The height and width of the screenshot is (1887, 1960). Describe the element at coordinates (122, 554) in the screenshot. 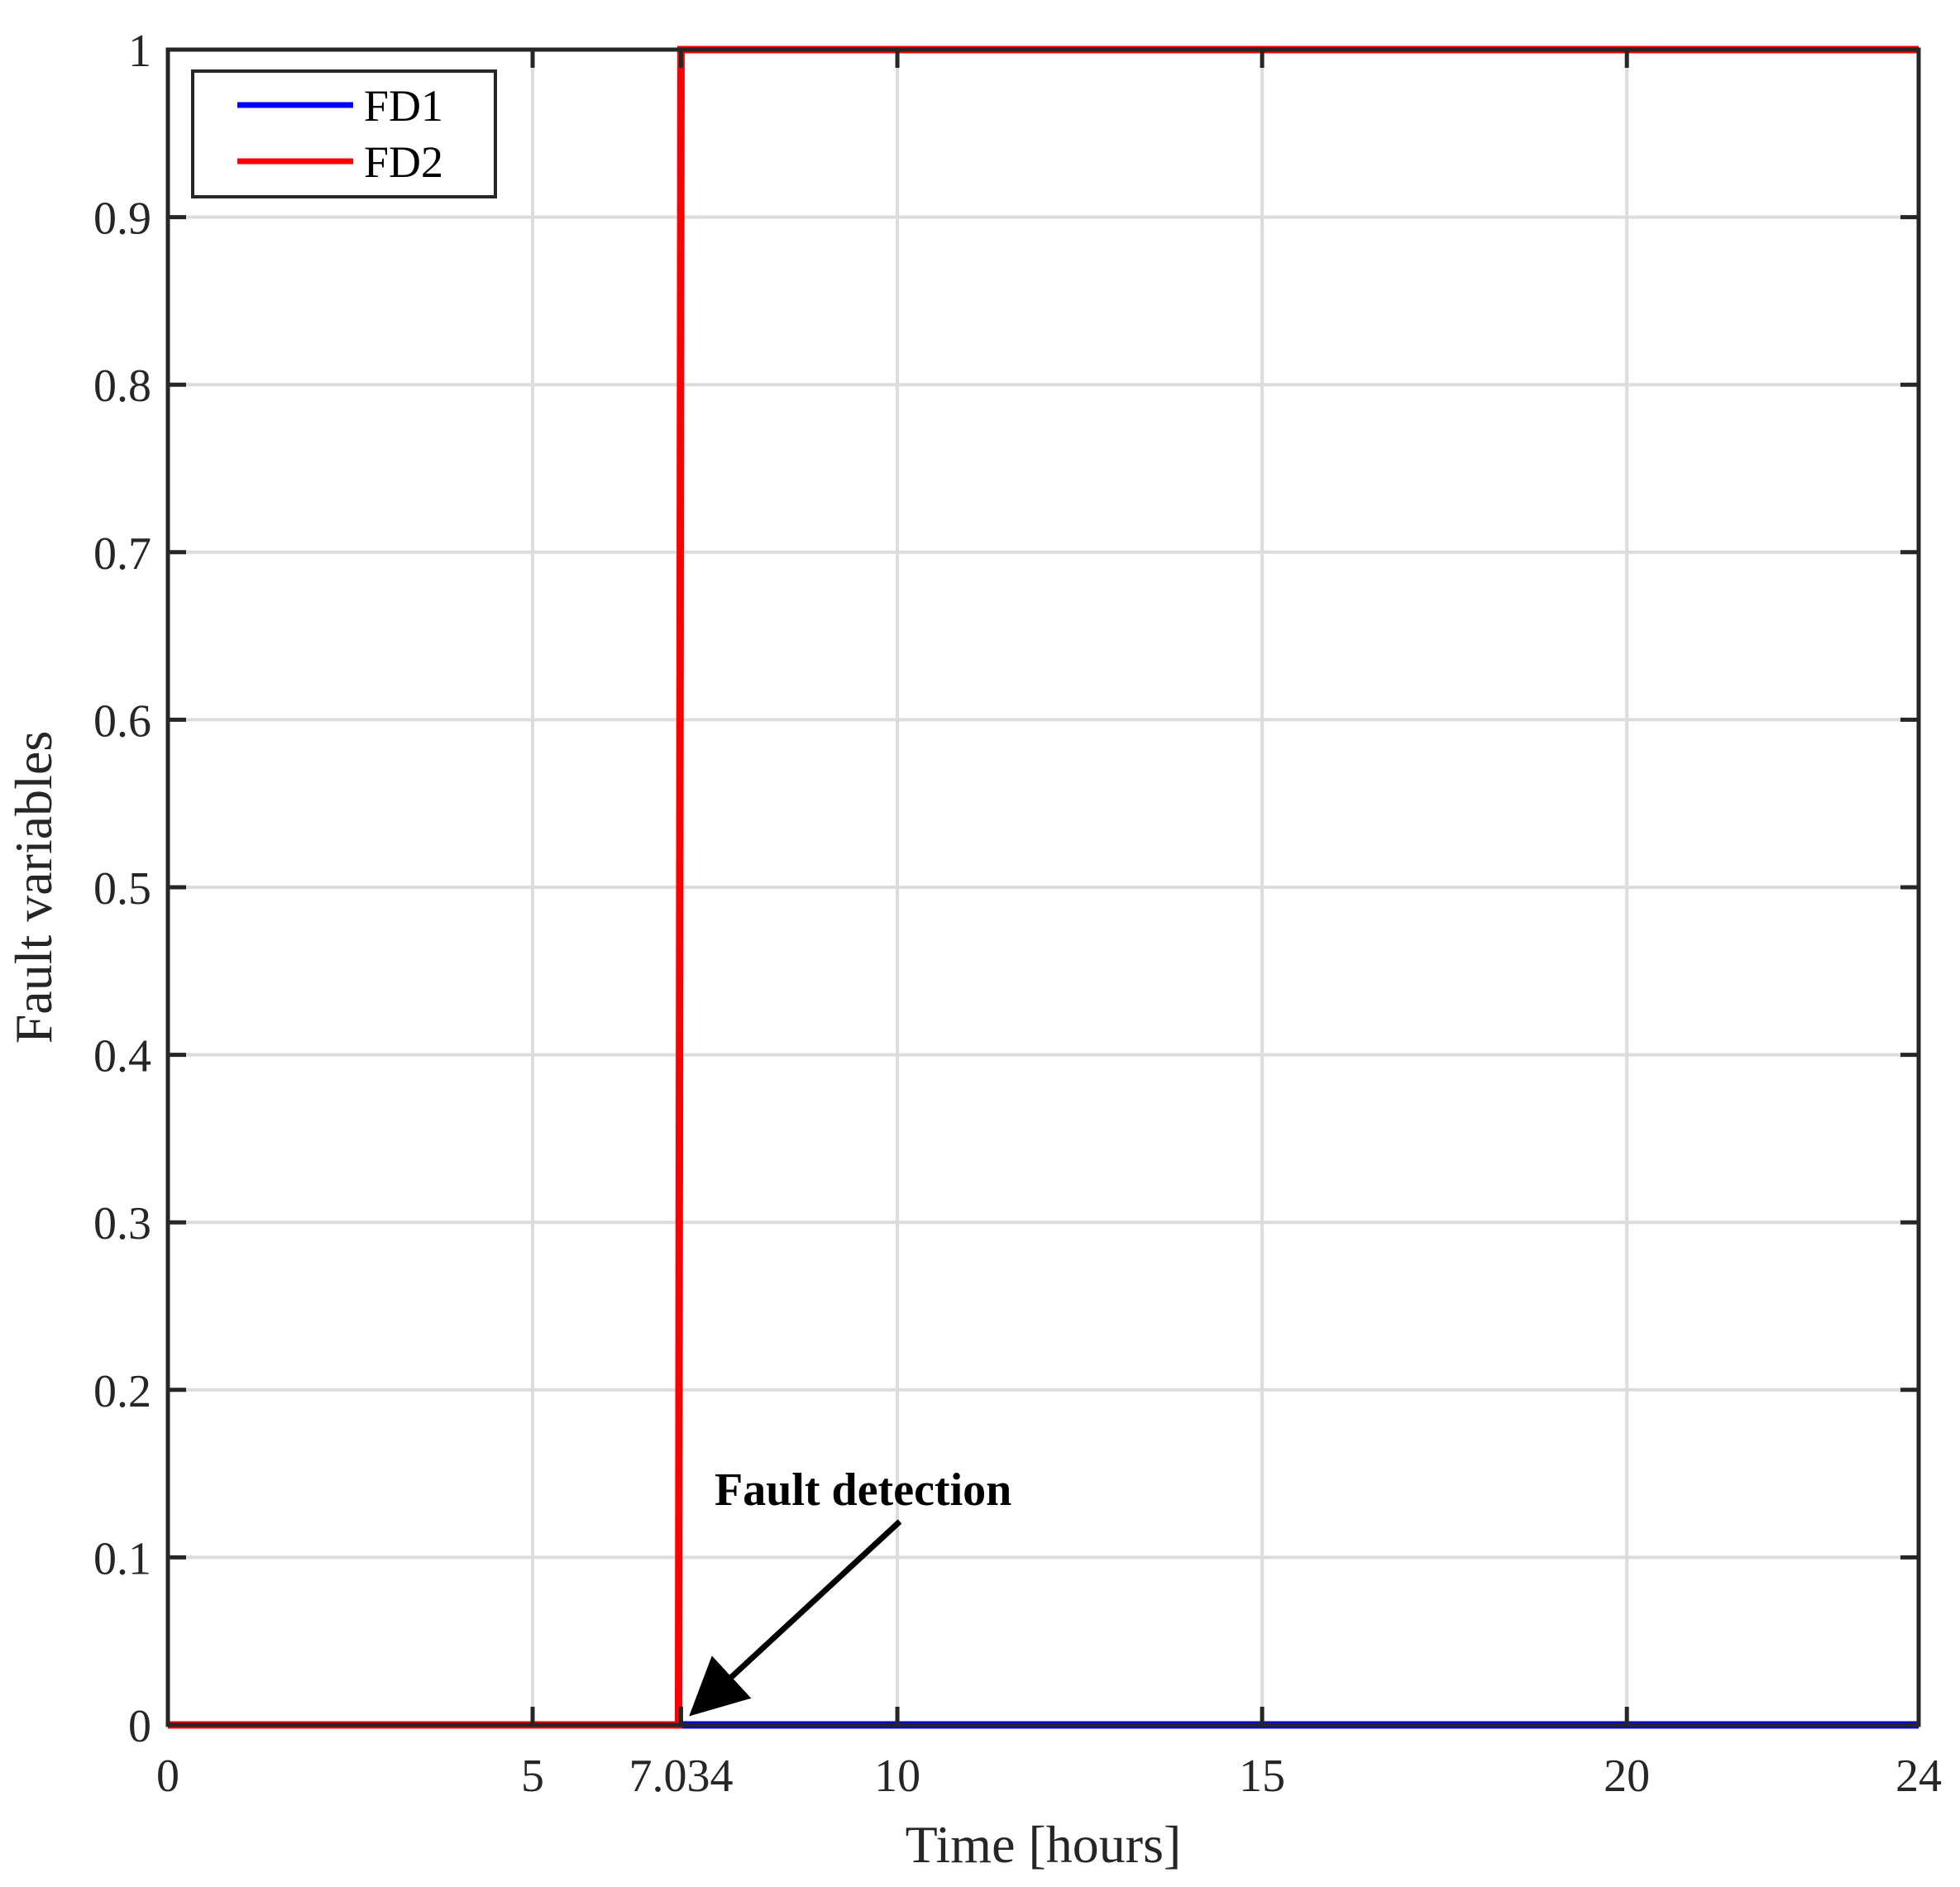

I see `y-tick-label: 0.7` at that location.